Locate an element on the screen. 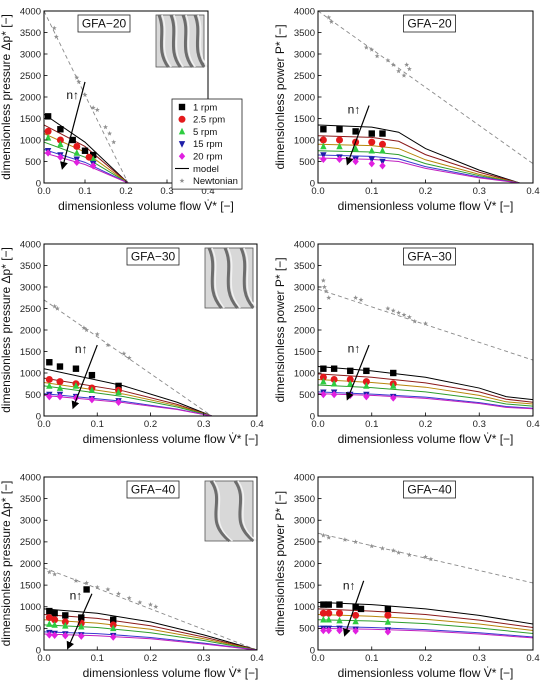 The height and width of the screenshot is (693, 550). panel-title-box: GFA−40 is located at coordinates (429, 489).